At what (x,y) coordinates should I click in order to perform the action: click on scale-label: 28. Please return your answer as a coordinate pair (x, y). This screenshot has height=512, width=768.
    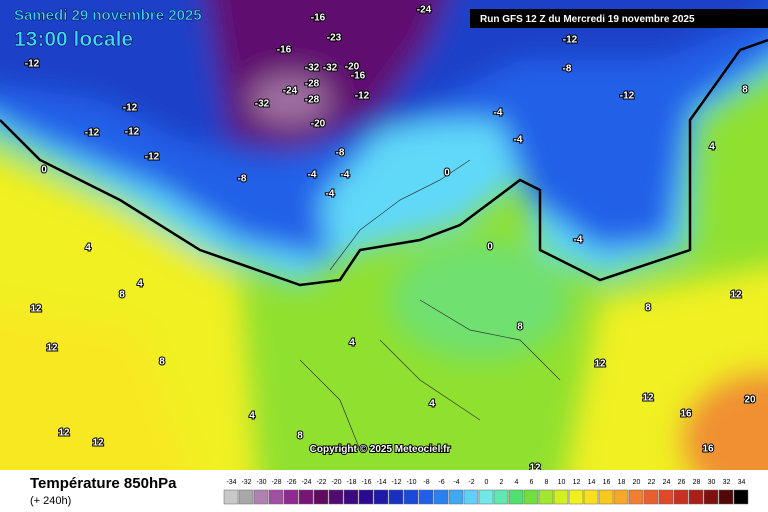
    Looking at the image, I should click on (697, 482).